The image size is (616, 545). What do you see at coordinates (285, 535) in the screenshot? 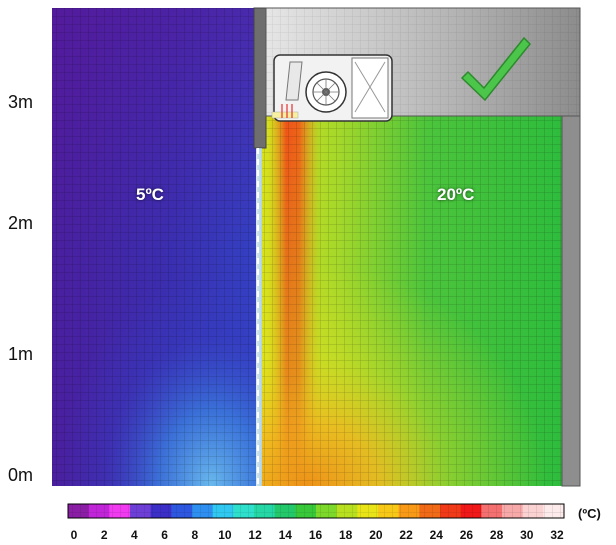
I see `scale-tick-label: 14` at bounding box center [285, 535].